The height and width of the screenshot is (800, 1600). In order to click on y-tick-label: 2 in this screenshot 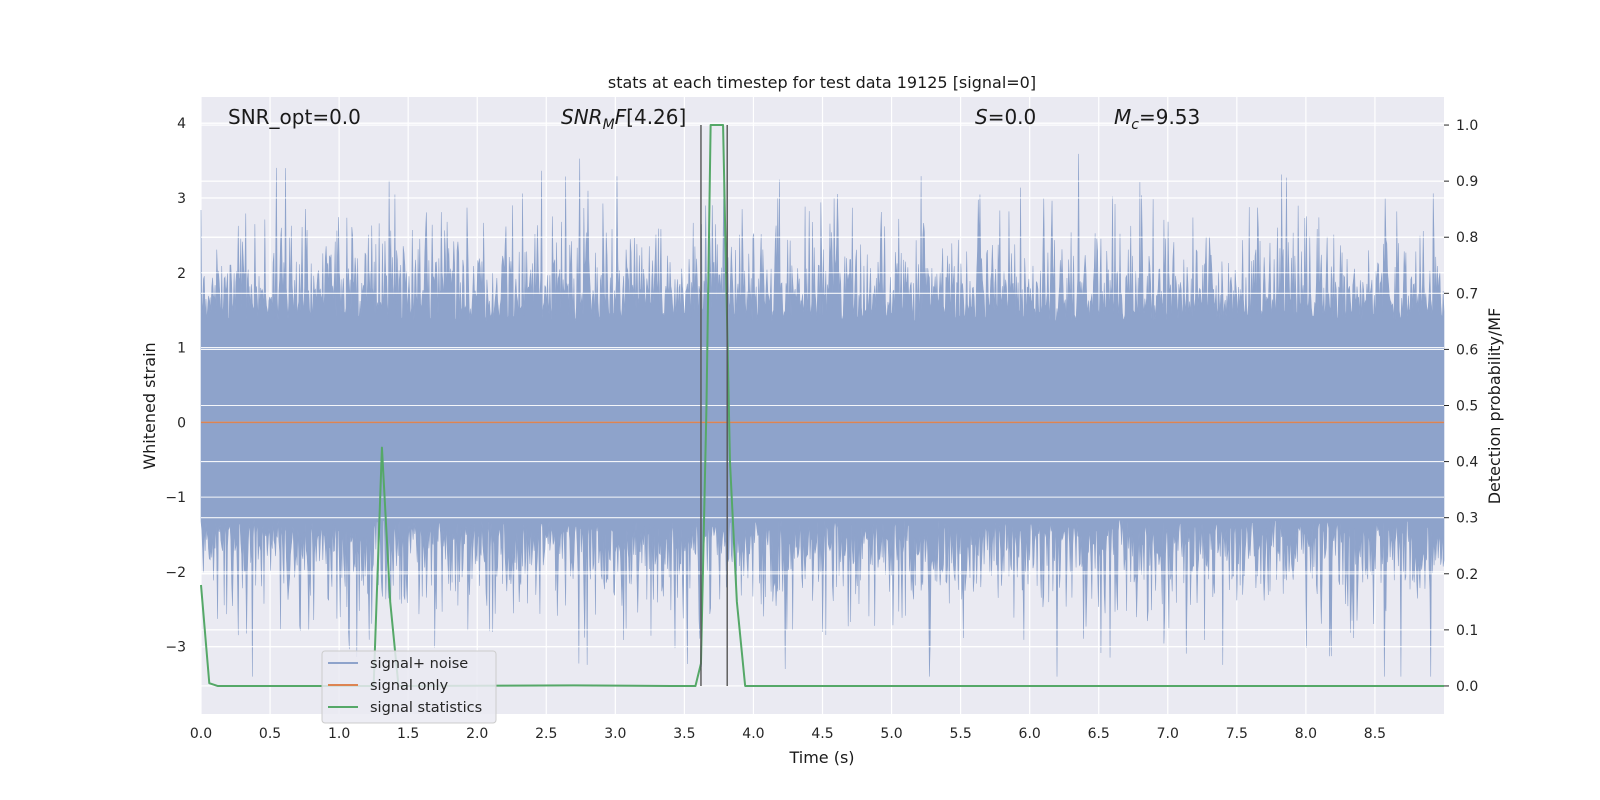, I will do `click(181, 274)`.